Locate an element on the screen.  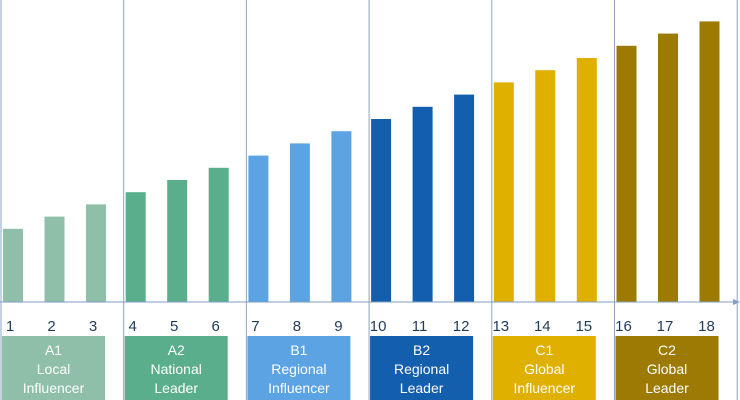
tick-label-9: 9 is located at coordinates (338, 326).